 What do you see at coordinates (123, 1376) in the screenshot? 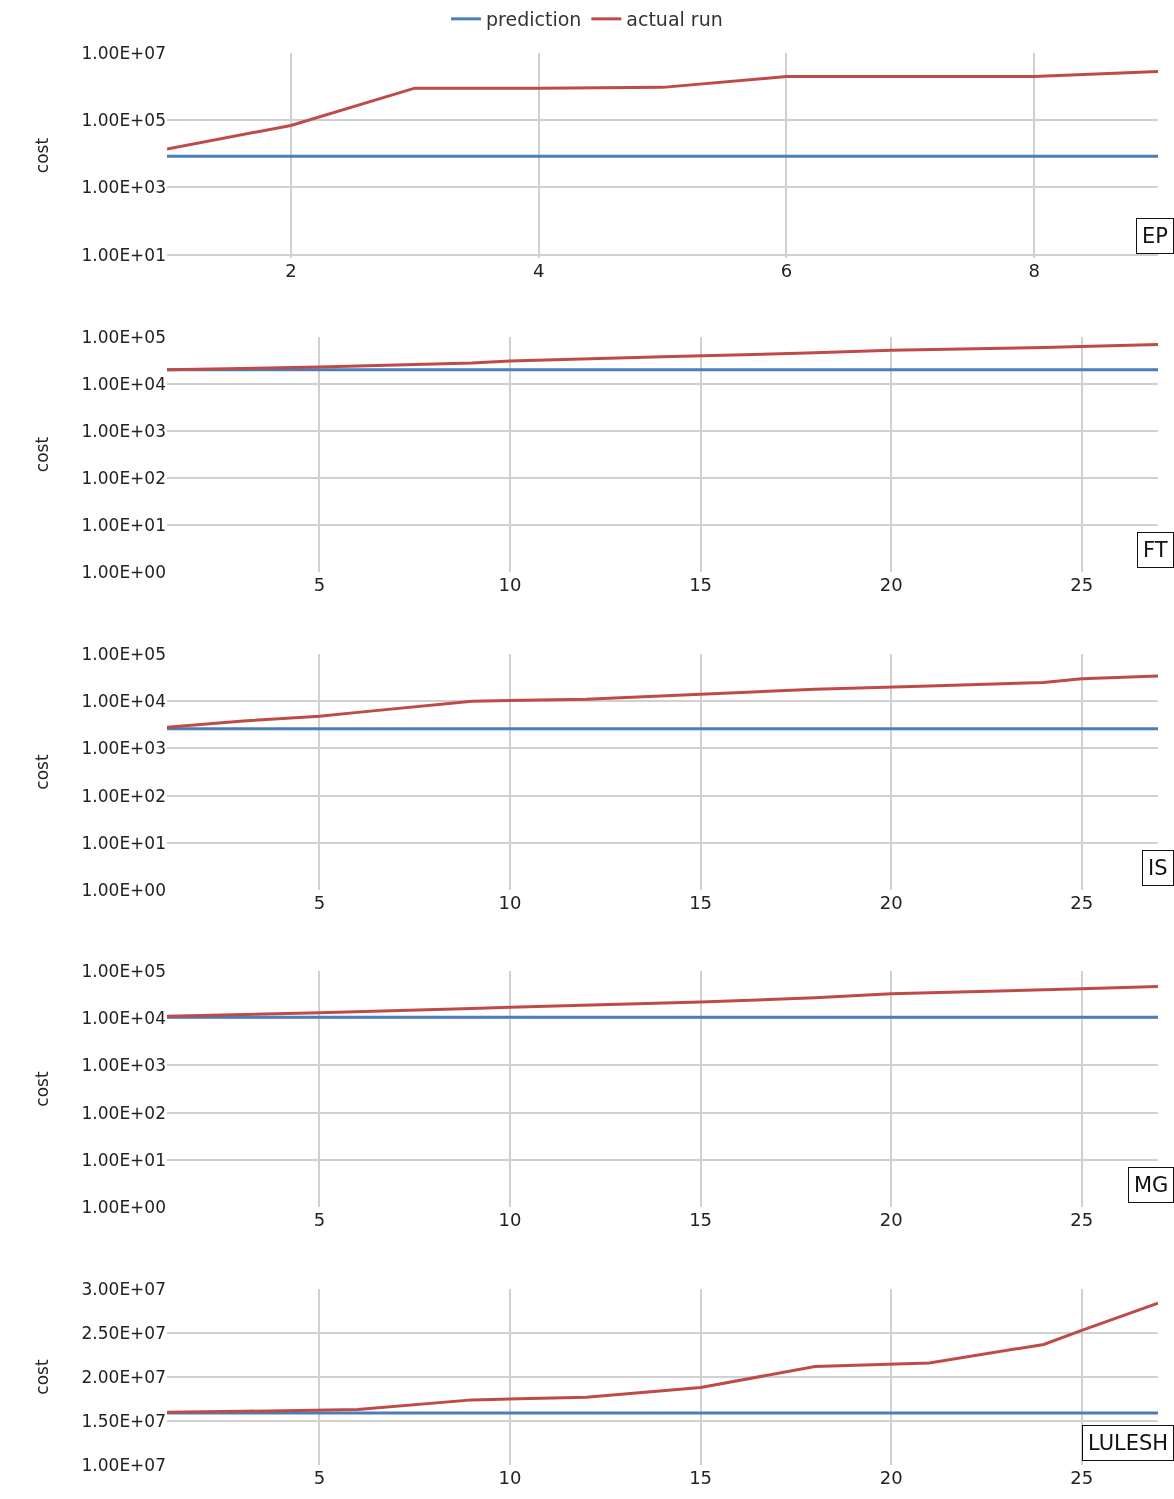
I see `y-tick-label: 2.00E+07` at bounding box center [123, 1376].